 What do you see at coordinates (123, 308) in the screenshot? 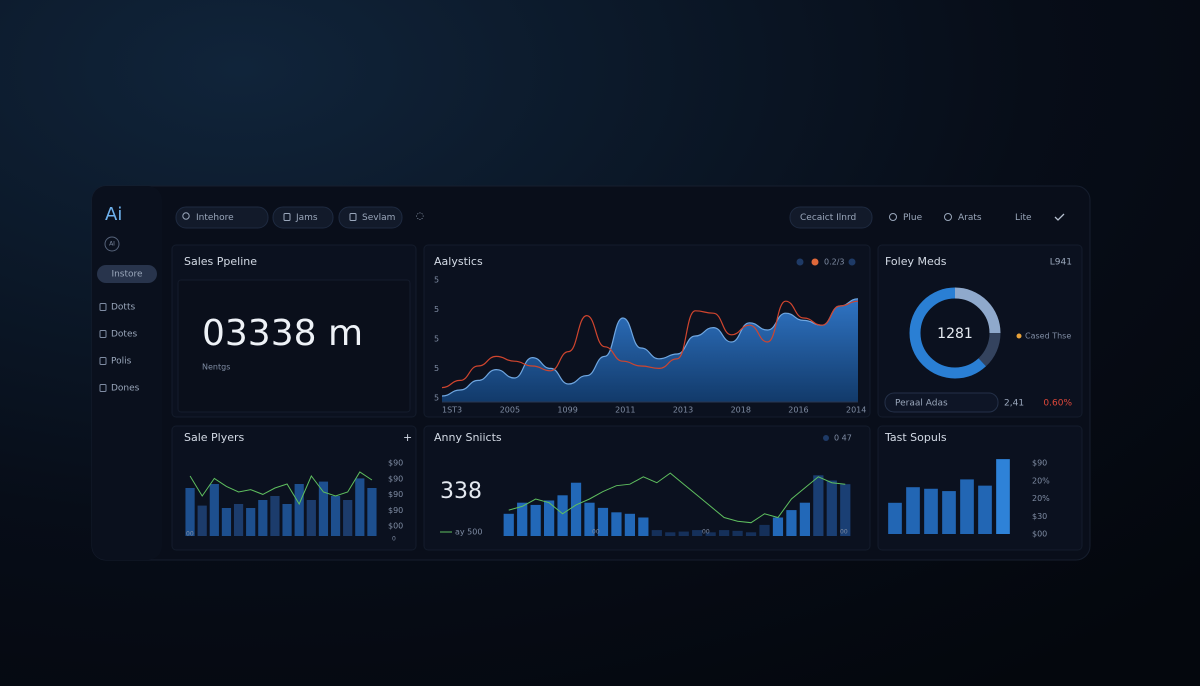
I see `nav-item: Dotts` at bounding box center [123, 308].